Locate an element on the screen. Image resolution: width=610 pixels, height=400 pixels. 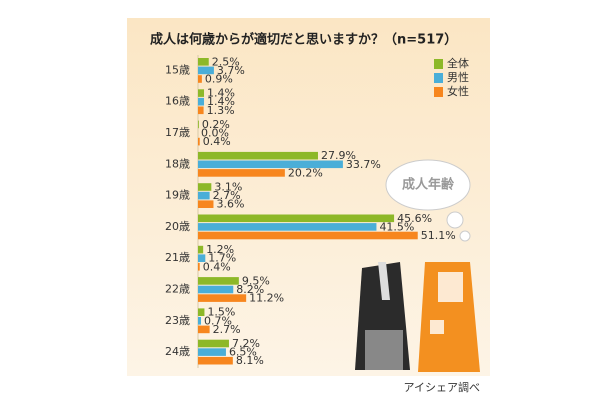
legend-label: 全体 is located at coordinates (458, 63).